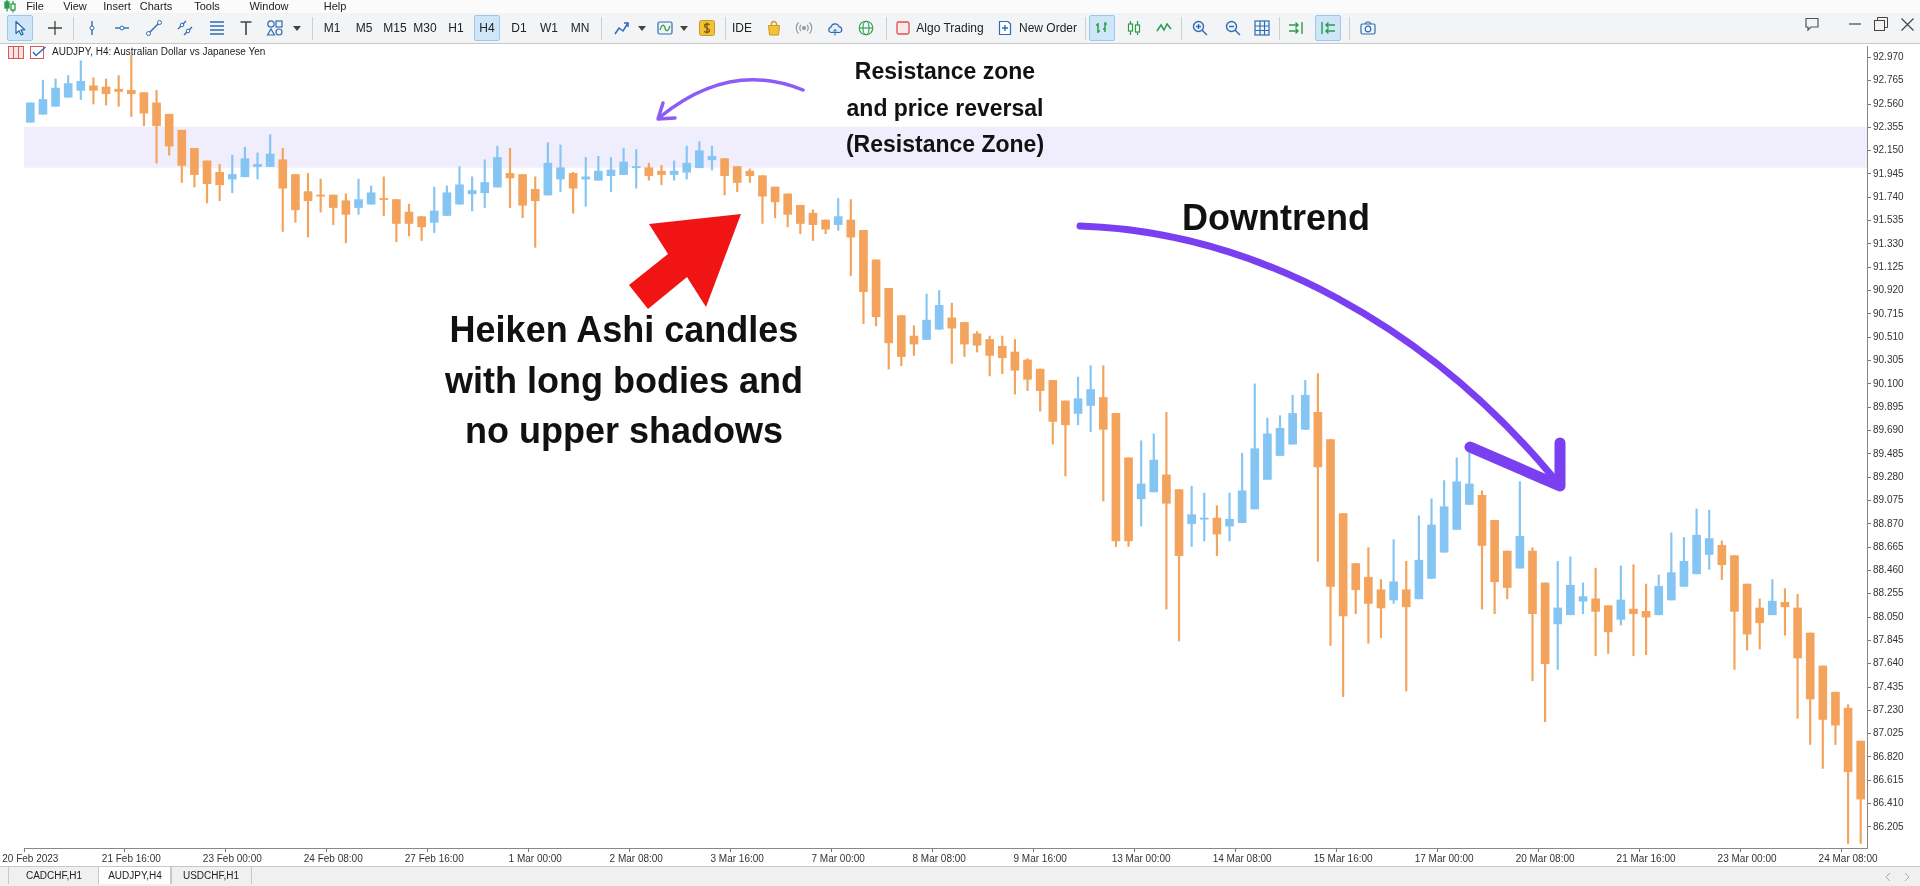 Image resolution: width=1920 pixels, height=886 pixels. I want to click on y-tick-label: 91.945, so click(1889, 173).